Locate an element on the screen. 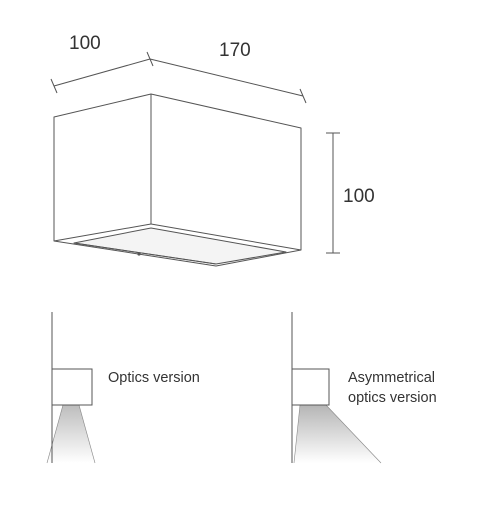 Image resolution: width=503 pixels, height=506 pixels. side-view-asymmetrical is located at coordinates (336, 388).